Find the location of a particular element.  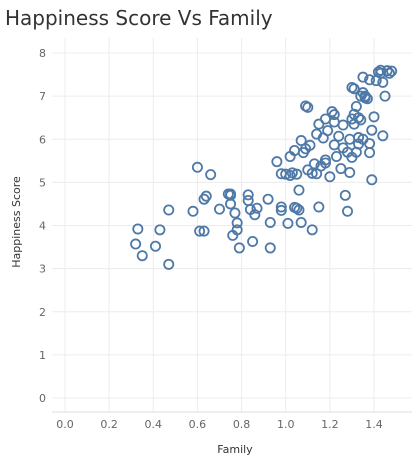

x-tick-label: 0.8 is located at coordinates (242, 424).